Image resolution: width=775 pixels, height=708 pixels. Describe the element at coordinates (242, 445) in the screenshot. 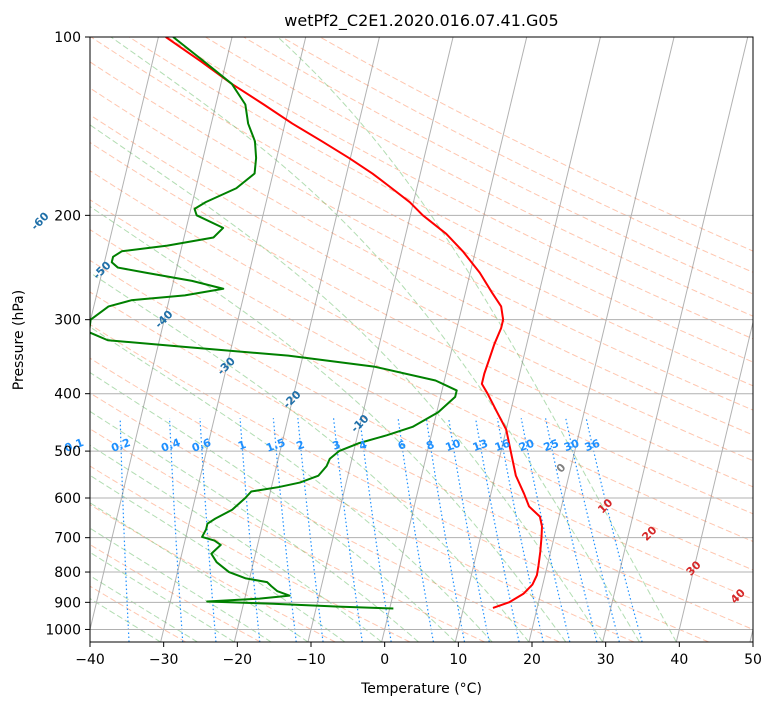

I see `mixing-ratio-label: 1` at that location.